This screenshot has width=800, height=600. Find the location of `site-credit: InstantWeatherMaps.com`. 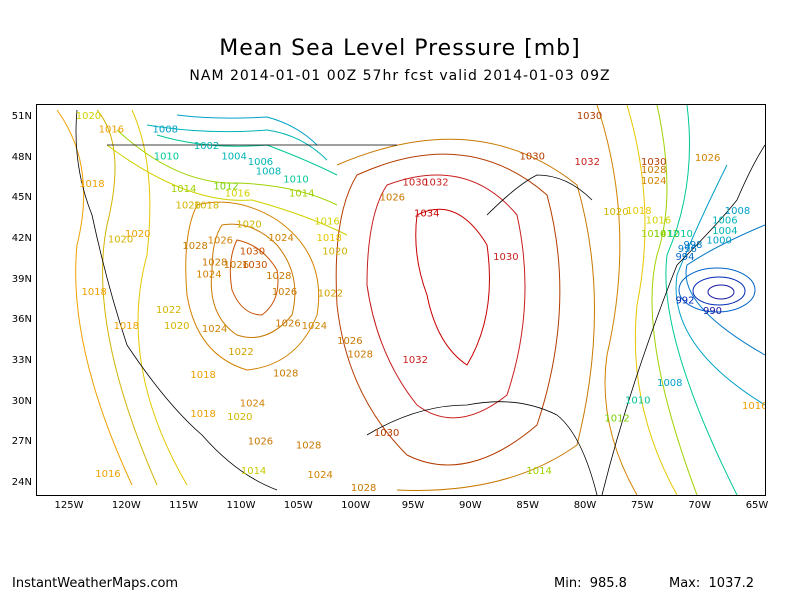

site-credit: InstantWeatherMaps.com is located at coordinates (95, 583).